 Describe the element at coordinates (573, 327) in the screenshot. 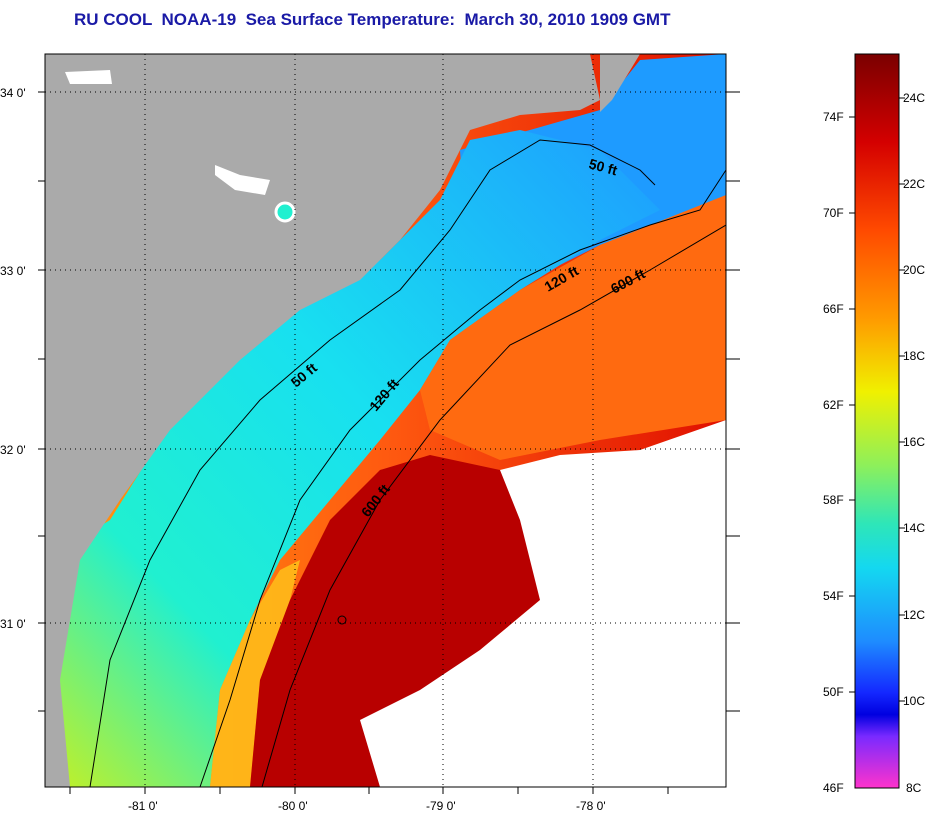

I see `warm-offshore` at that location.